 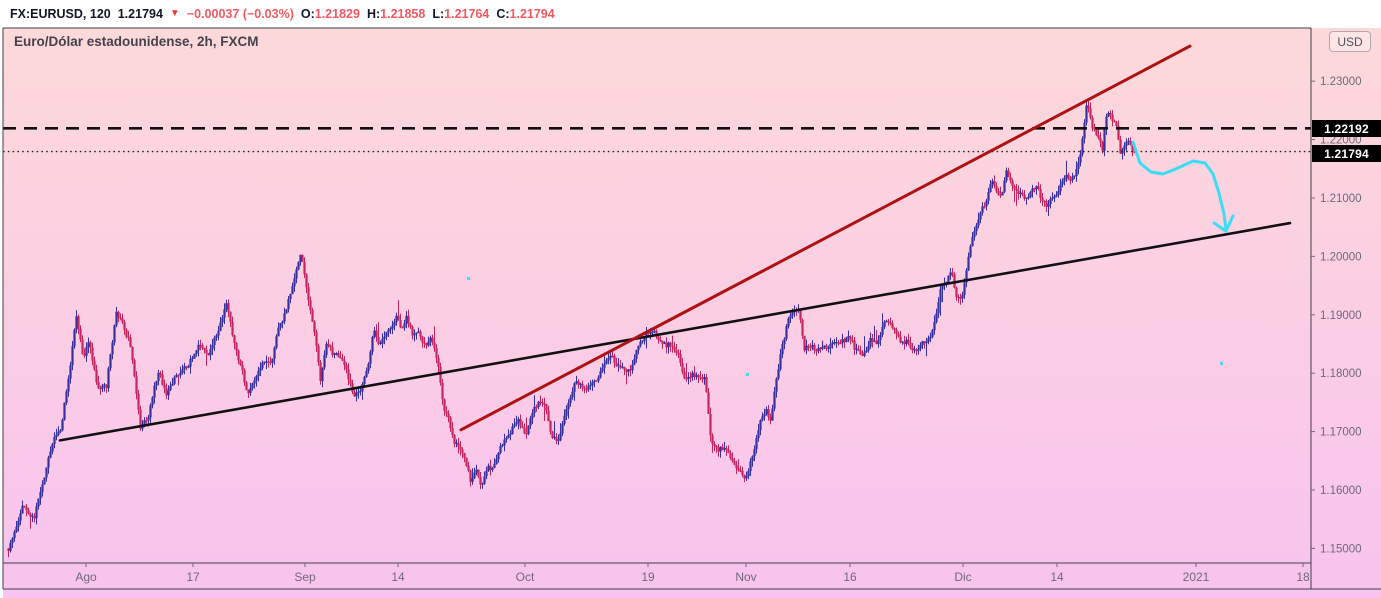 What do you see at coordinates (850, 577) in the screenshot?
I see `time-axis-label: 16` at bounding box center [850, 577].